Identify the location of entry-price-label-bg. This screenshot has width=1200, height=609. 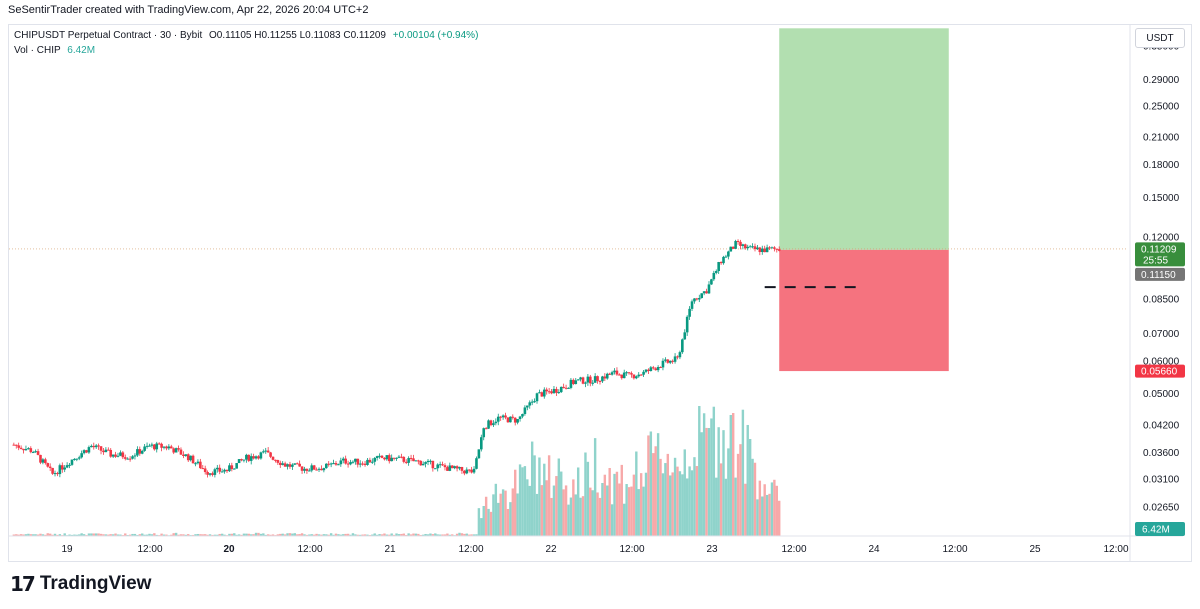
(1160, 274).